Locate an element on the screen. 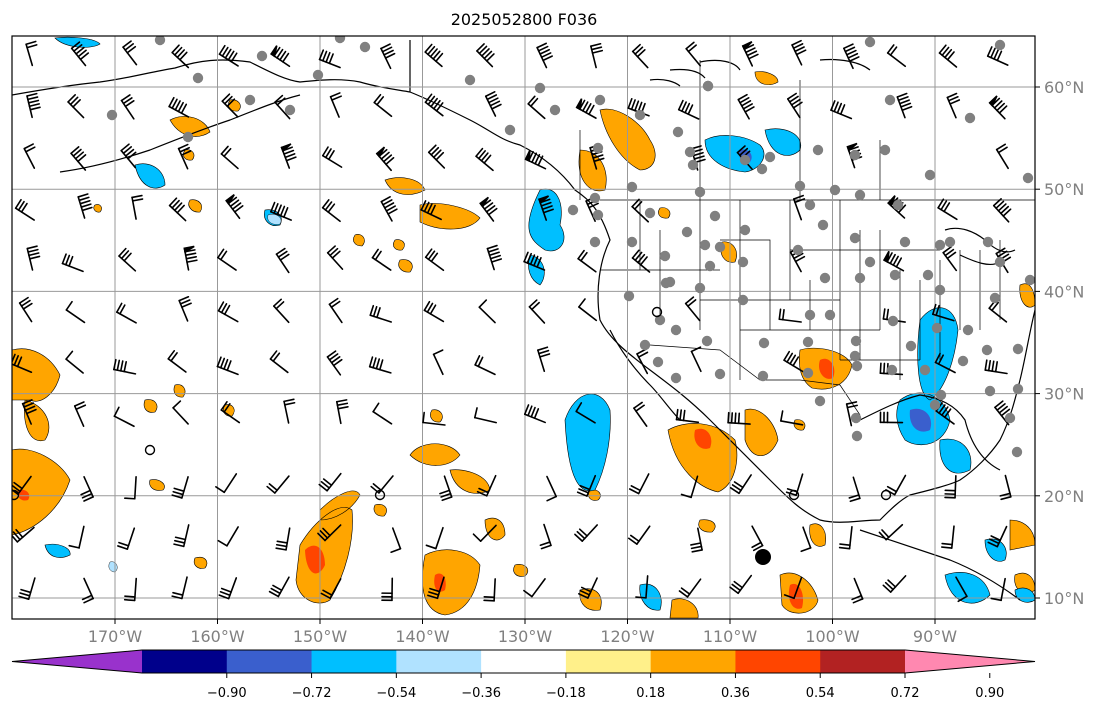 This screenshot has width=1105, height=712. calm-circle is located at coordinates (886, 495).